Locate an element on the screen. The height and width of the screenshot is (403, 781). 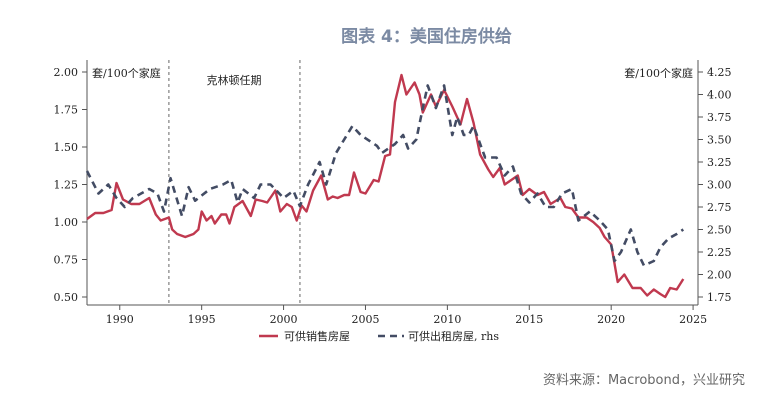
x-tick-label: 1990 is located at coordinates (120, 319).